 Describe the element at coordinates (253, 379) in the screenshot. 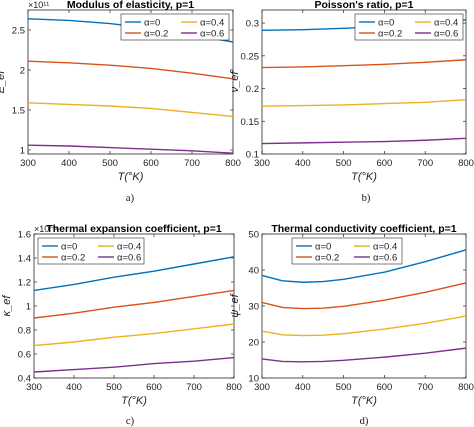

I see `y-tick-label: 10` at that location.